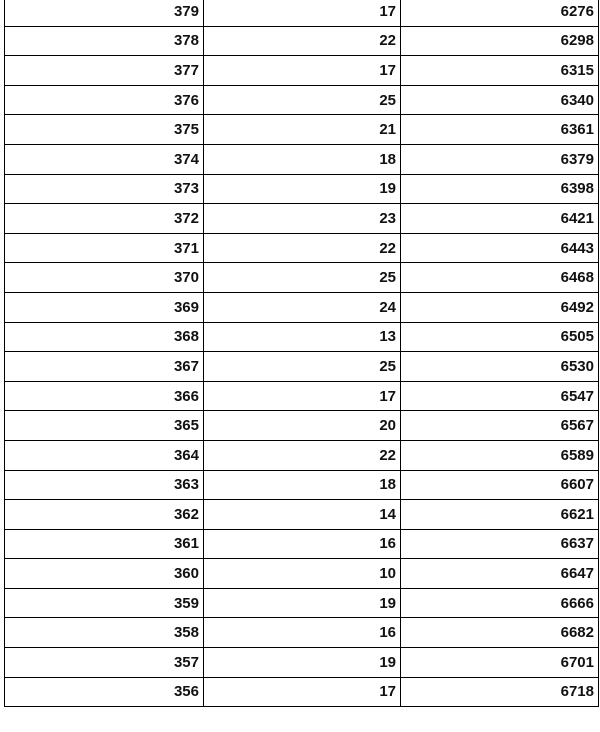 Image resolution: width=600 pixels, height=732 pixels. I want to click on row-number-cell: 368, so click(104, 337).